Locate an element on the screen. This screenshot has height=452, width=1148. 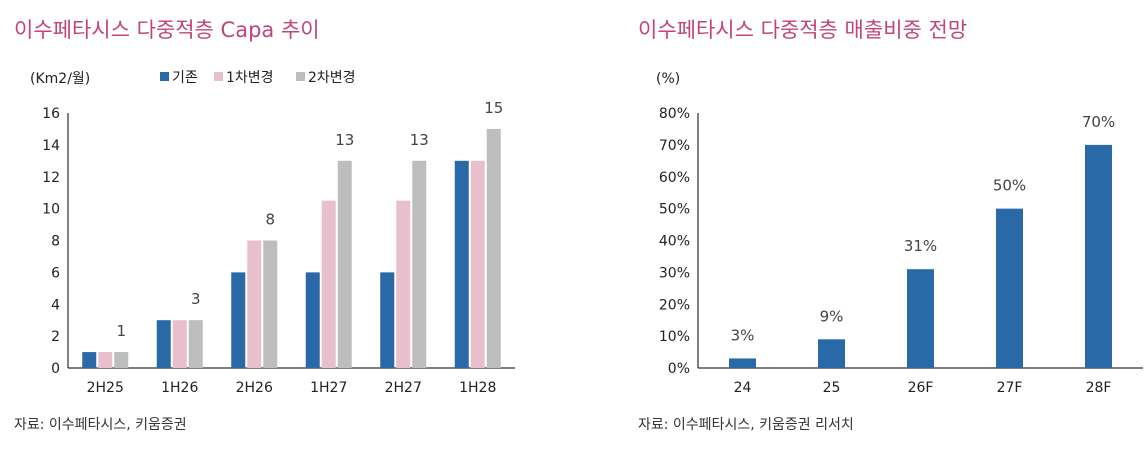
y-tick-label-5: 50% is located at coordinates (674, 210).